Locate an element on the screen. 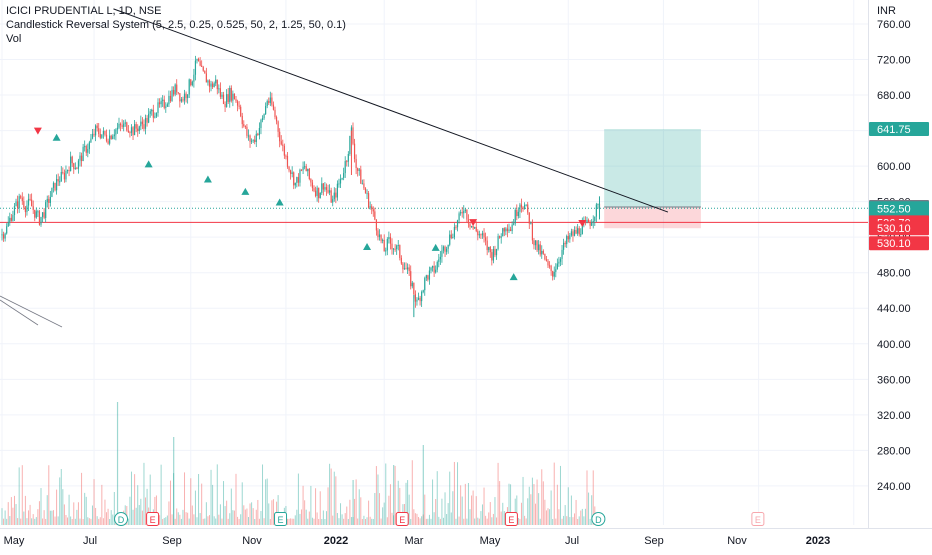 The height and width of the screenshot is (555, 932). chart-title: ICICI PRUDENTIAL L, 1D, NSE is located at coordinates (84, 11).